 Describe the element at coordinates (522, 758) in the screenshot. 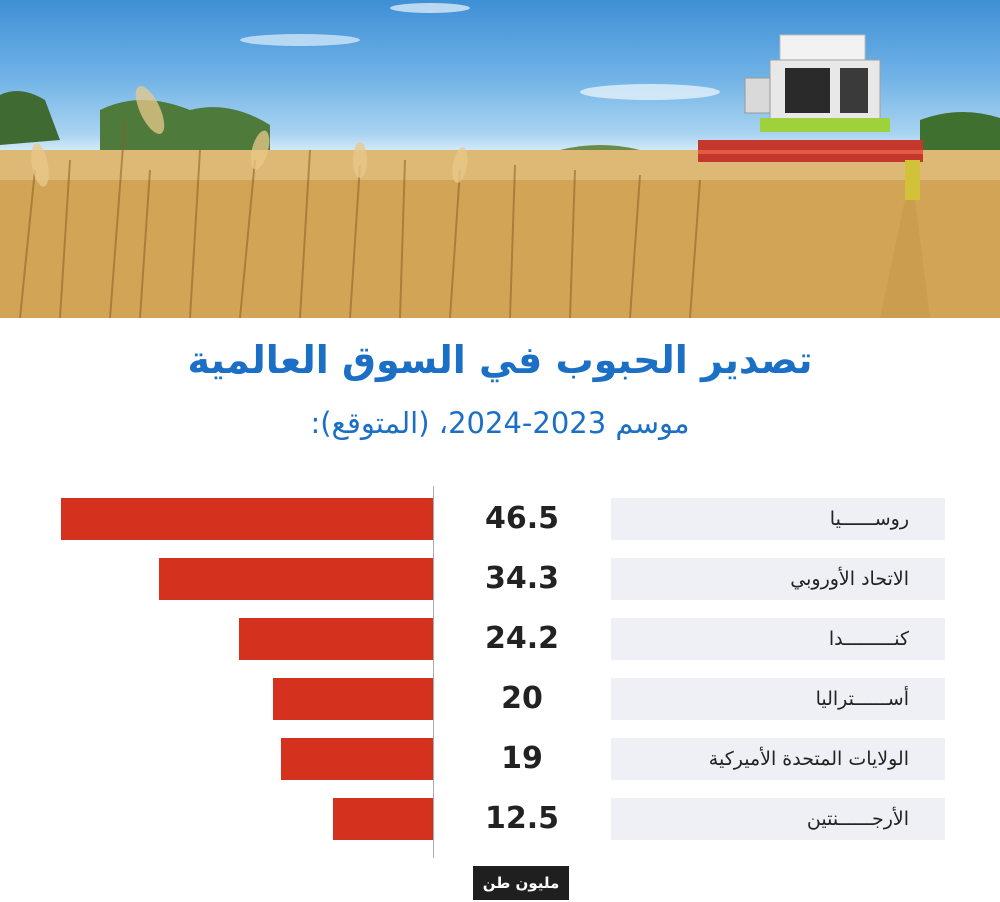

I see `data-label-4: 19` at that location.